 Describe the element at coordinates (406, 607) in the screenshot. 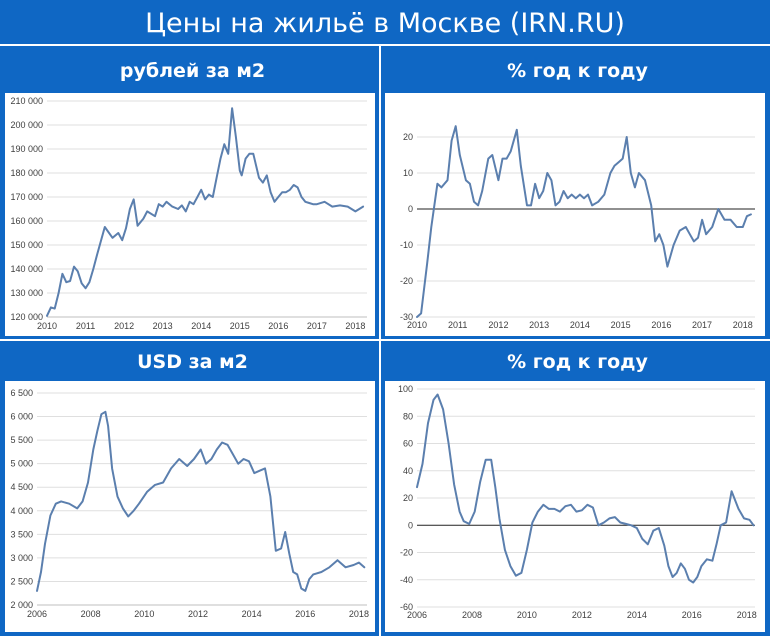

I see `y-tick-label: -60` at that location.